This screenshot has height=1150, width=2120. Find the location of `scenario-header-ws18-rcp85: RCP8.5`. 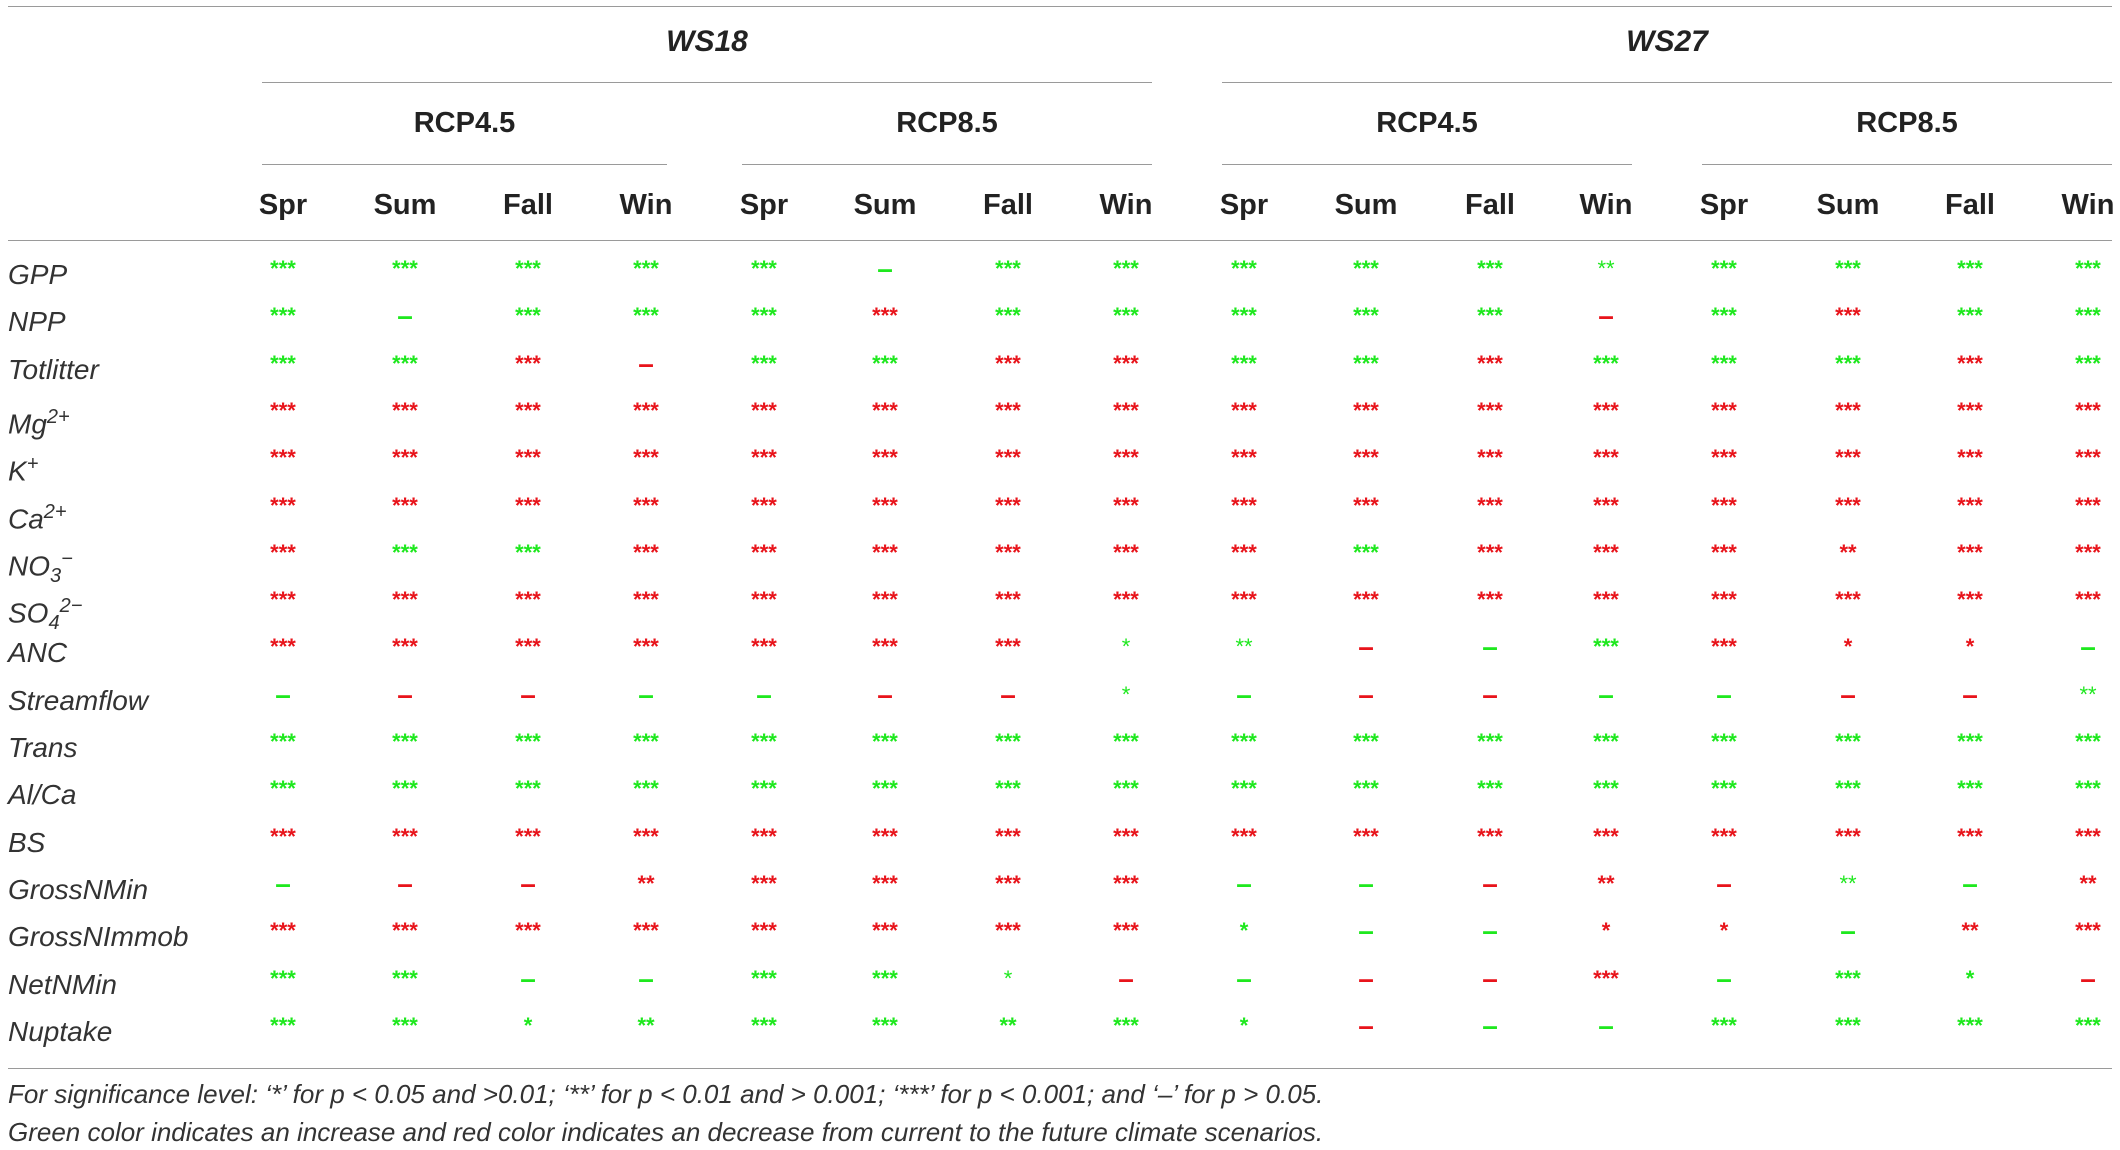

scenario-header-ws18-rcp85: RCP8.5 is located at coordinates (947, 123).